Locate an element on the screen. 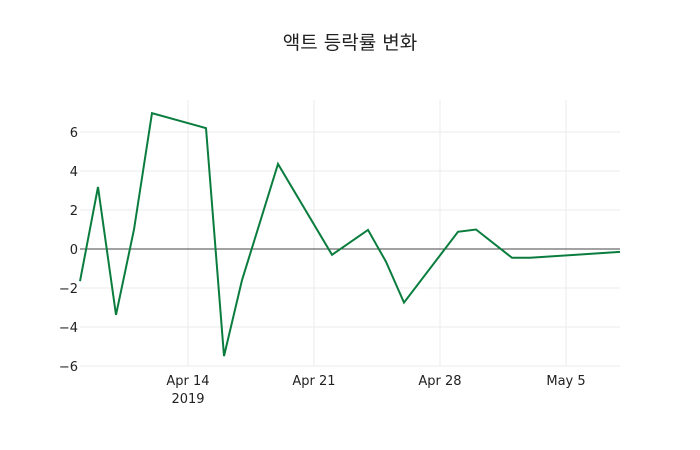  y-tick-label: 4 is located at coordinates (74, 172).